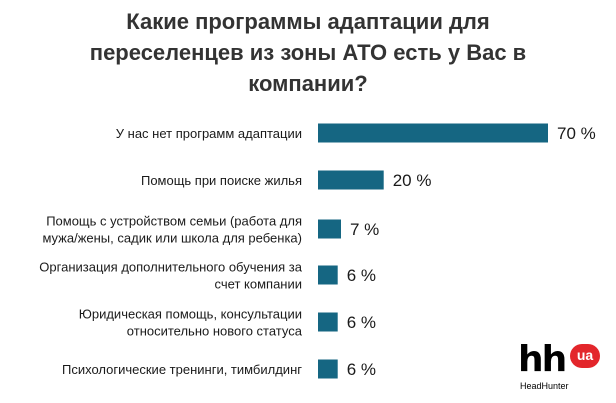 The height and width of the screenshot is (403, 616). Describe the element at coordinates (221, 180) in the screenshot. I see `category-label-2: Помощь при поиске жилья` at that location.